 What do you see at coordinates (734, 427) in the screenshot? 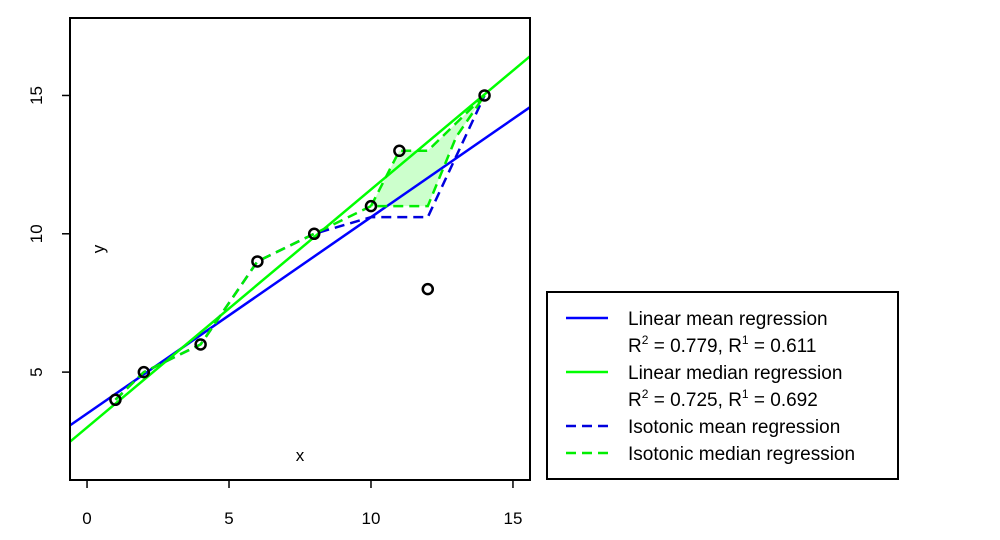
I see `legend-label: Isotonic mean regression` at bounding box center [734, 427].